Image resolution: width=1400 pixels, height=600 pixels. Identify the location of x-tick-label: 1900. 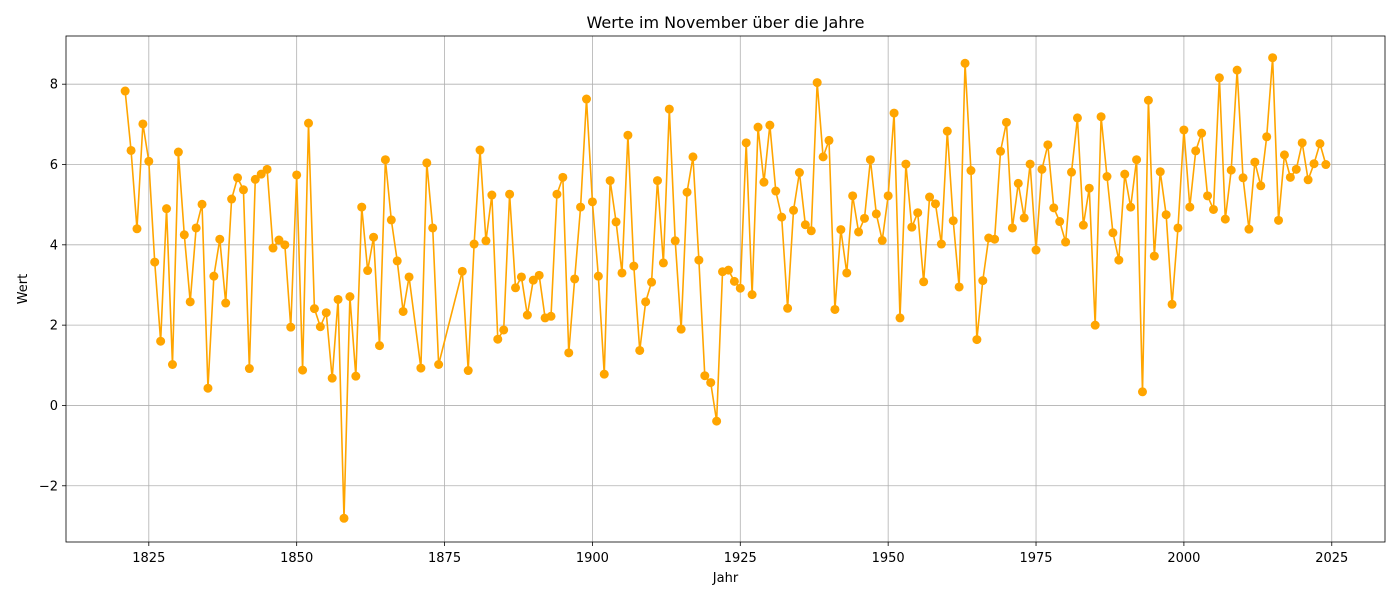
(592, 558).